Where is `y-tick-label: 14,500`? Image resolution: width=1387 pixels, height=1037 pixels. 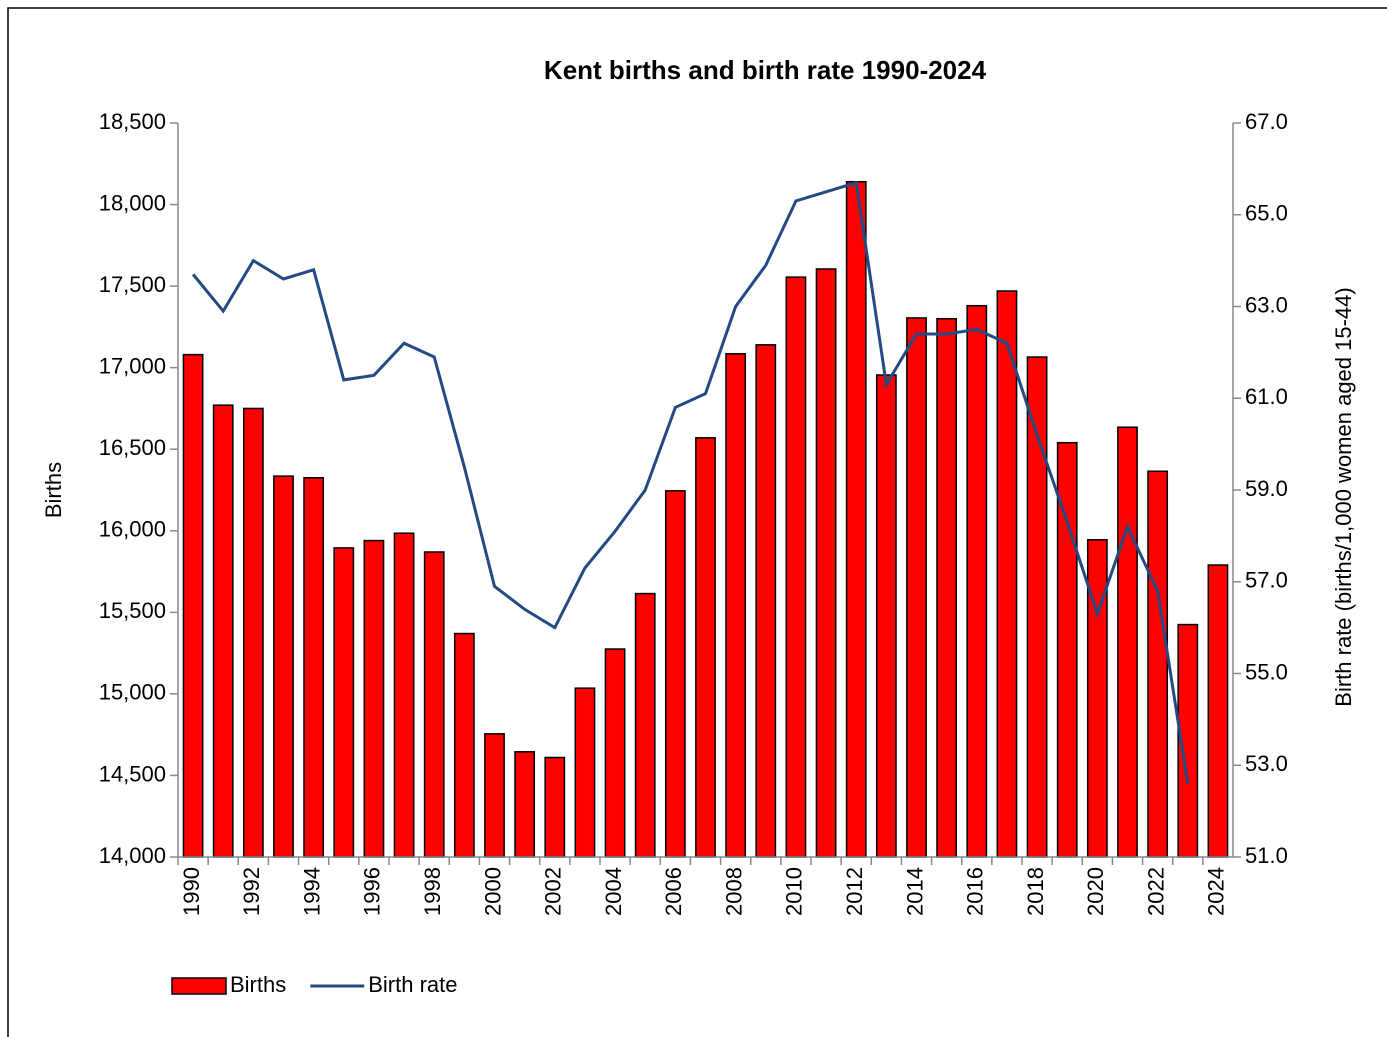
y-tick-label: 14,500 is located at coordinates (132, 773).